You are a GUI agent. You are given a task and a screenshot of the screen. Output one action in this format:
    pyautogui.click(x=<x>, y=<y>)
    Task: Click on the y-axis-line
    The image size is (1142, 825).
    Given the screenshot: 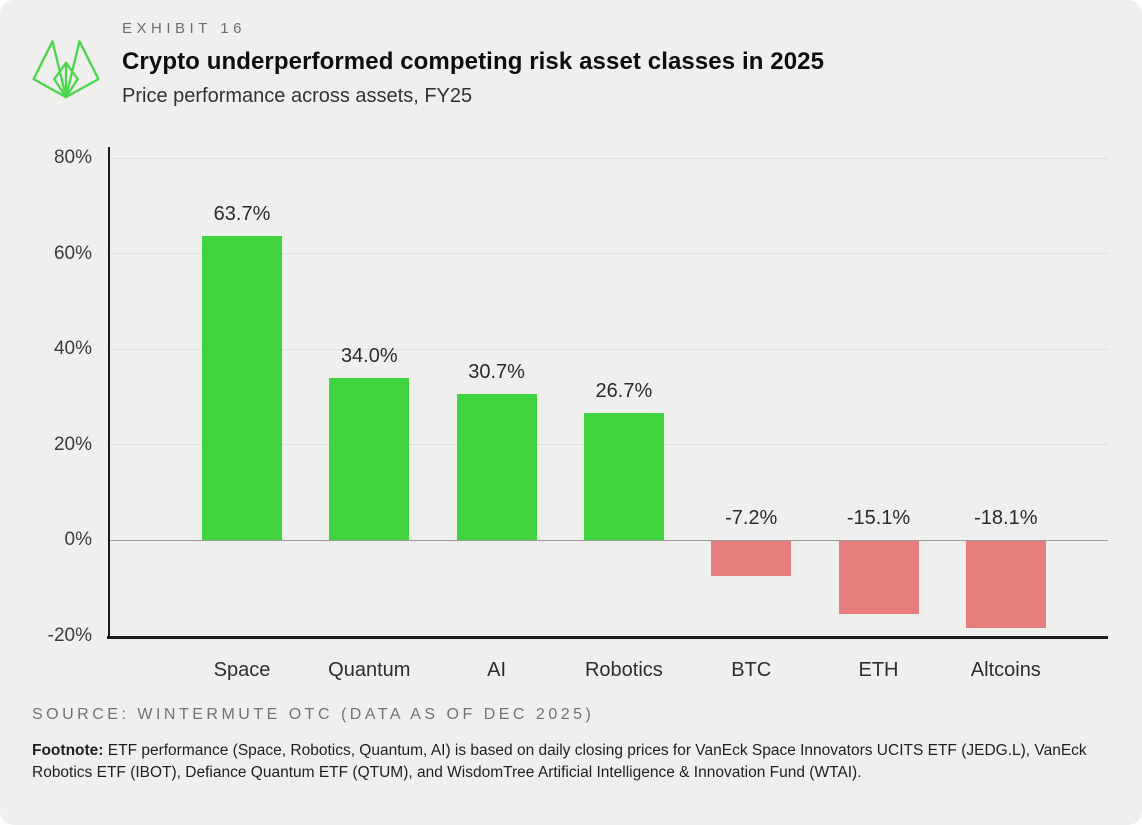 What is the action you would take?
    pyautogui.click(x=109, y=393)
    